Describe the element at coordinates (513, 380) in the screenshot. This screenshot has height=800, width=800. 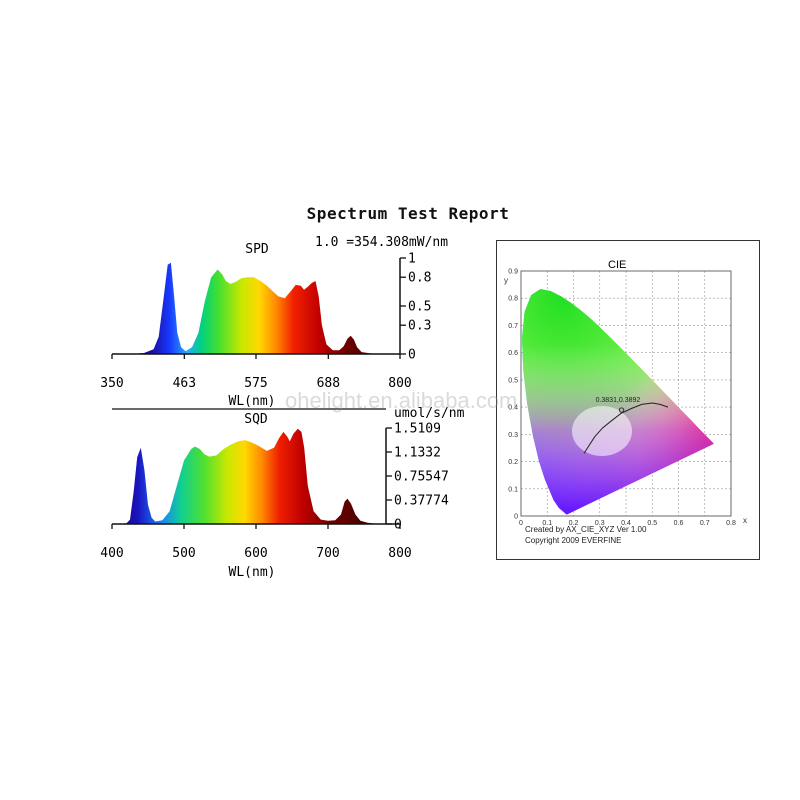
I see `cie-y-tick-label: 0.5` at that location.